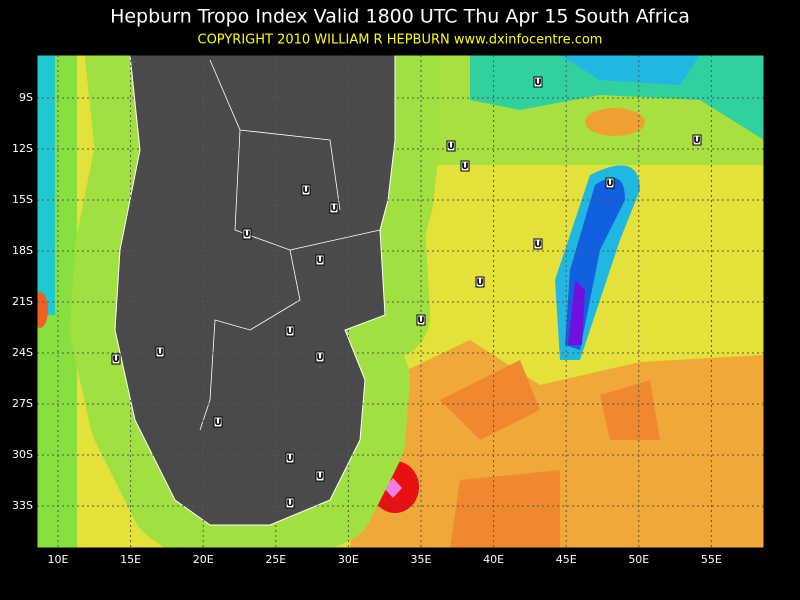 This screenshot has height=600, width=800. What do you see at coordinates (348, 559) in the screenshot?
I see `longitude-label: 30E` at bounding box center [348, 559].